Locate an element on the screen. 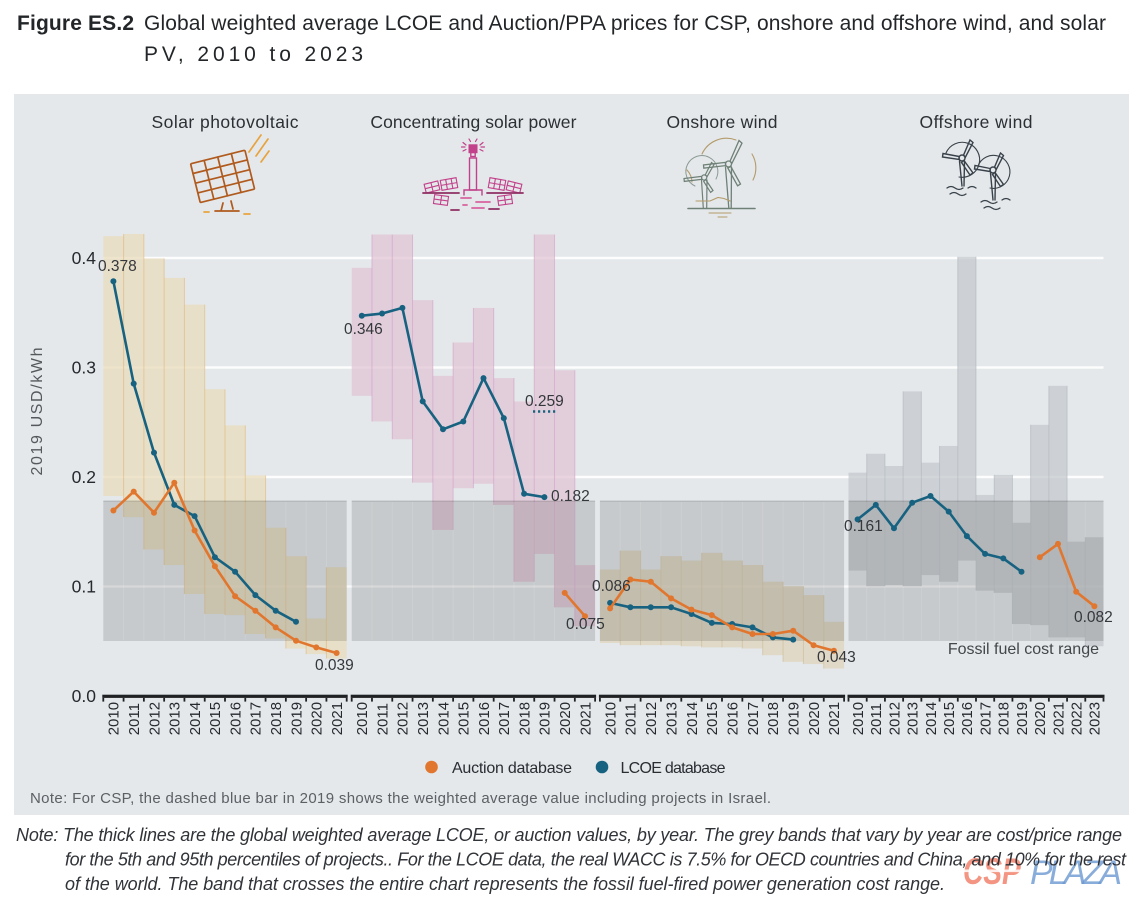  svg-text: Figure ES.2 is located at coordinates (75, 23).